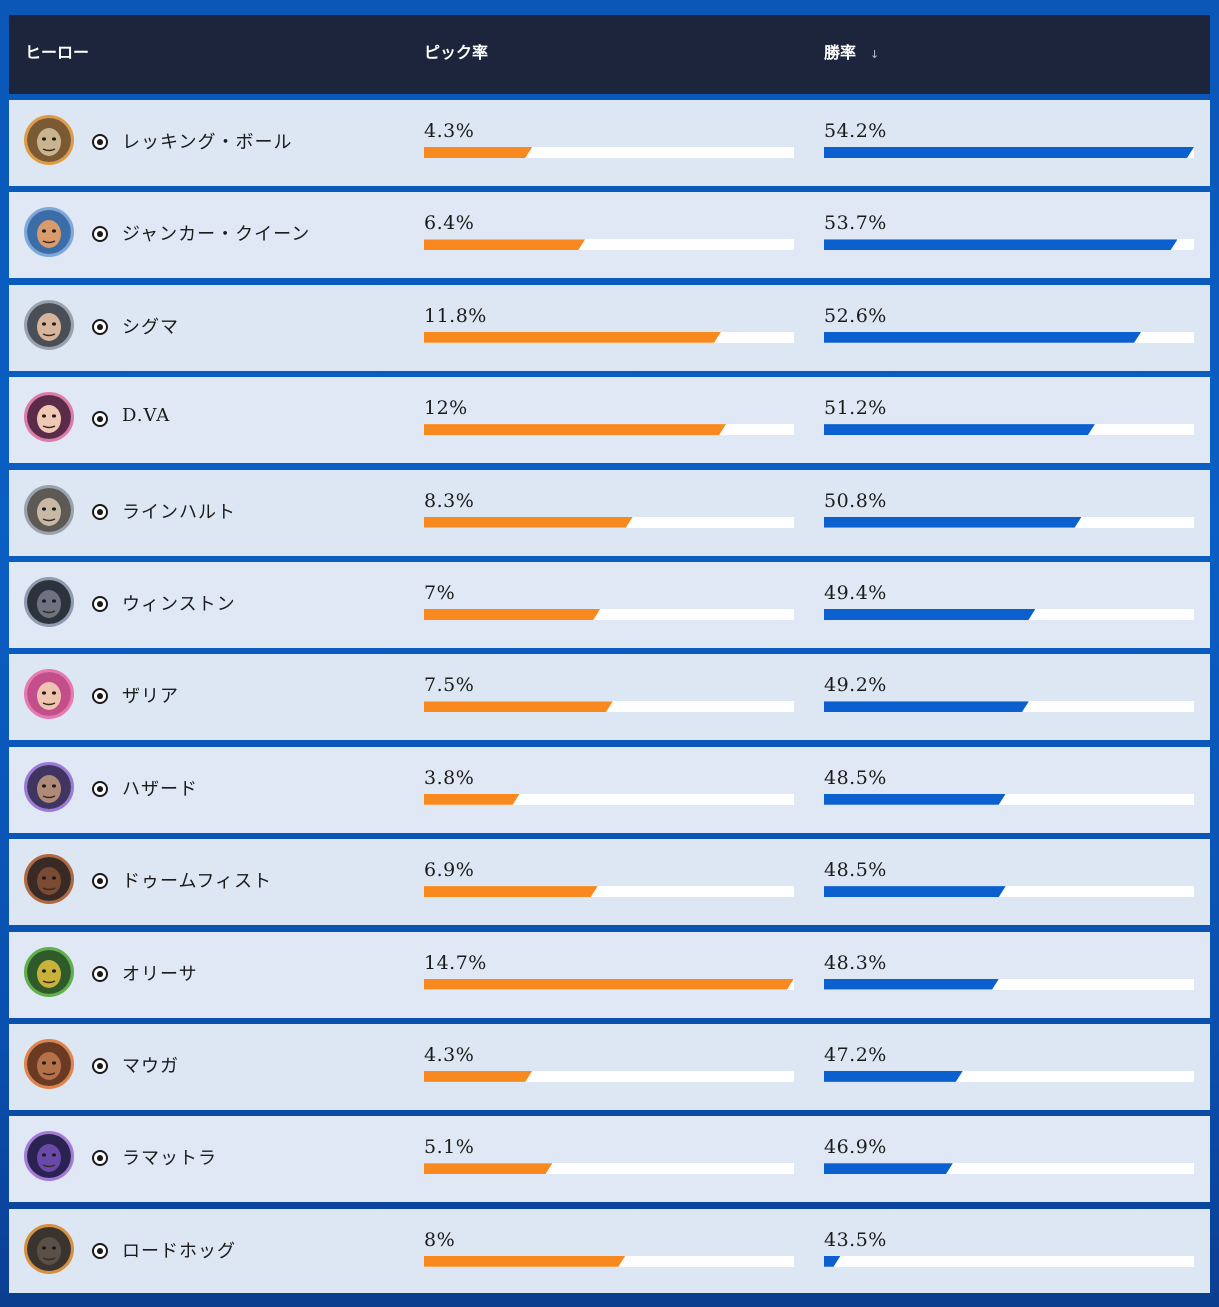 The width and height of the screenshot is (1219, 1307). I want to click on win-rate-cell: 52.6%, so click(1009, 323).